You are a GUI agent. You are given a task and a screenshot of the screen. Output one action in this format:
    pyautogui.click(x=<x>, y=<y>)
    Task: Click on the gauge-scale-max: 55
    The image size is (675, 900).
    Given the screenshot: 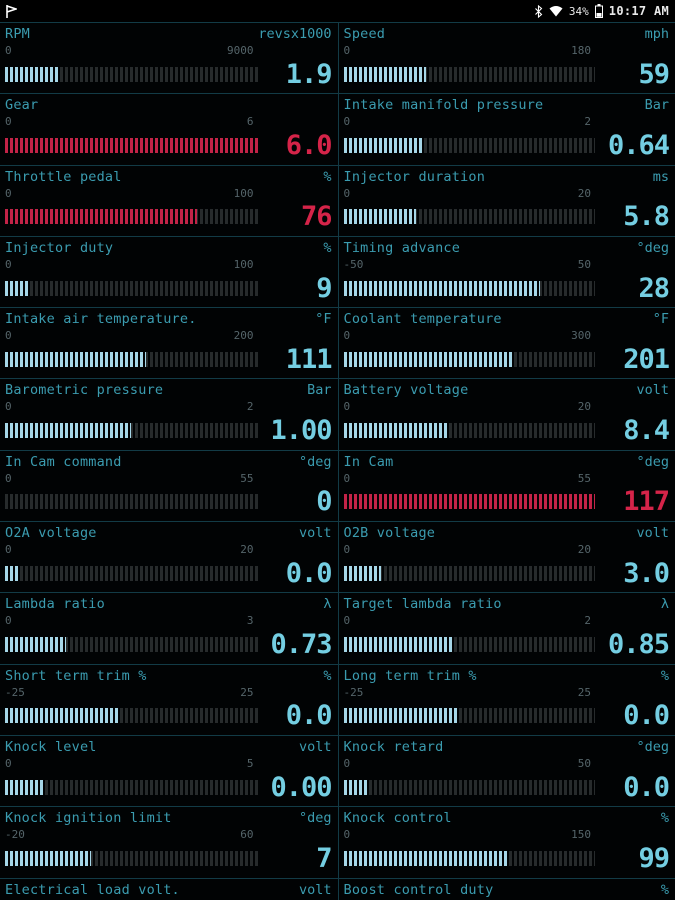 What is the action you would take?
    pyautogui.click(x=247, y=478)
    